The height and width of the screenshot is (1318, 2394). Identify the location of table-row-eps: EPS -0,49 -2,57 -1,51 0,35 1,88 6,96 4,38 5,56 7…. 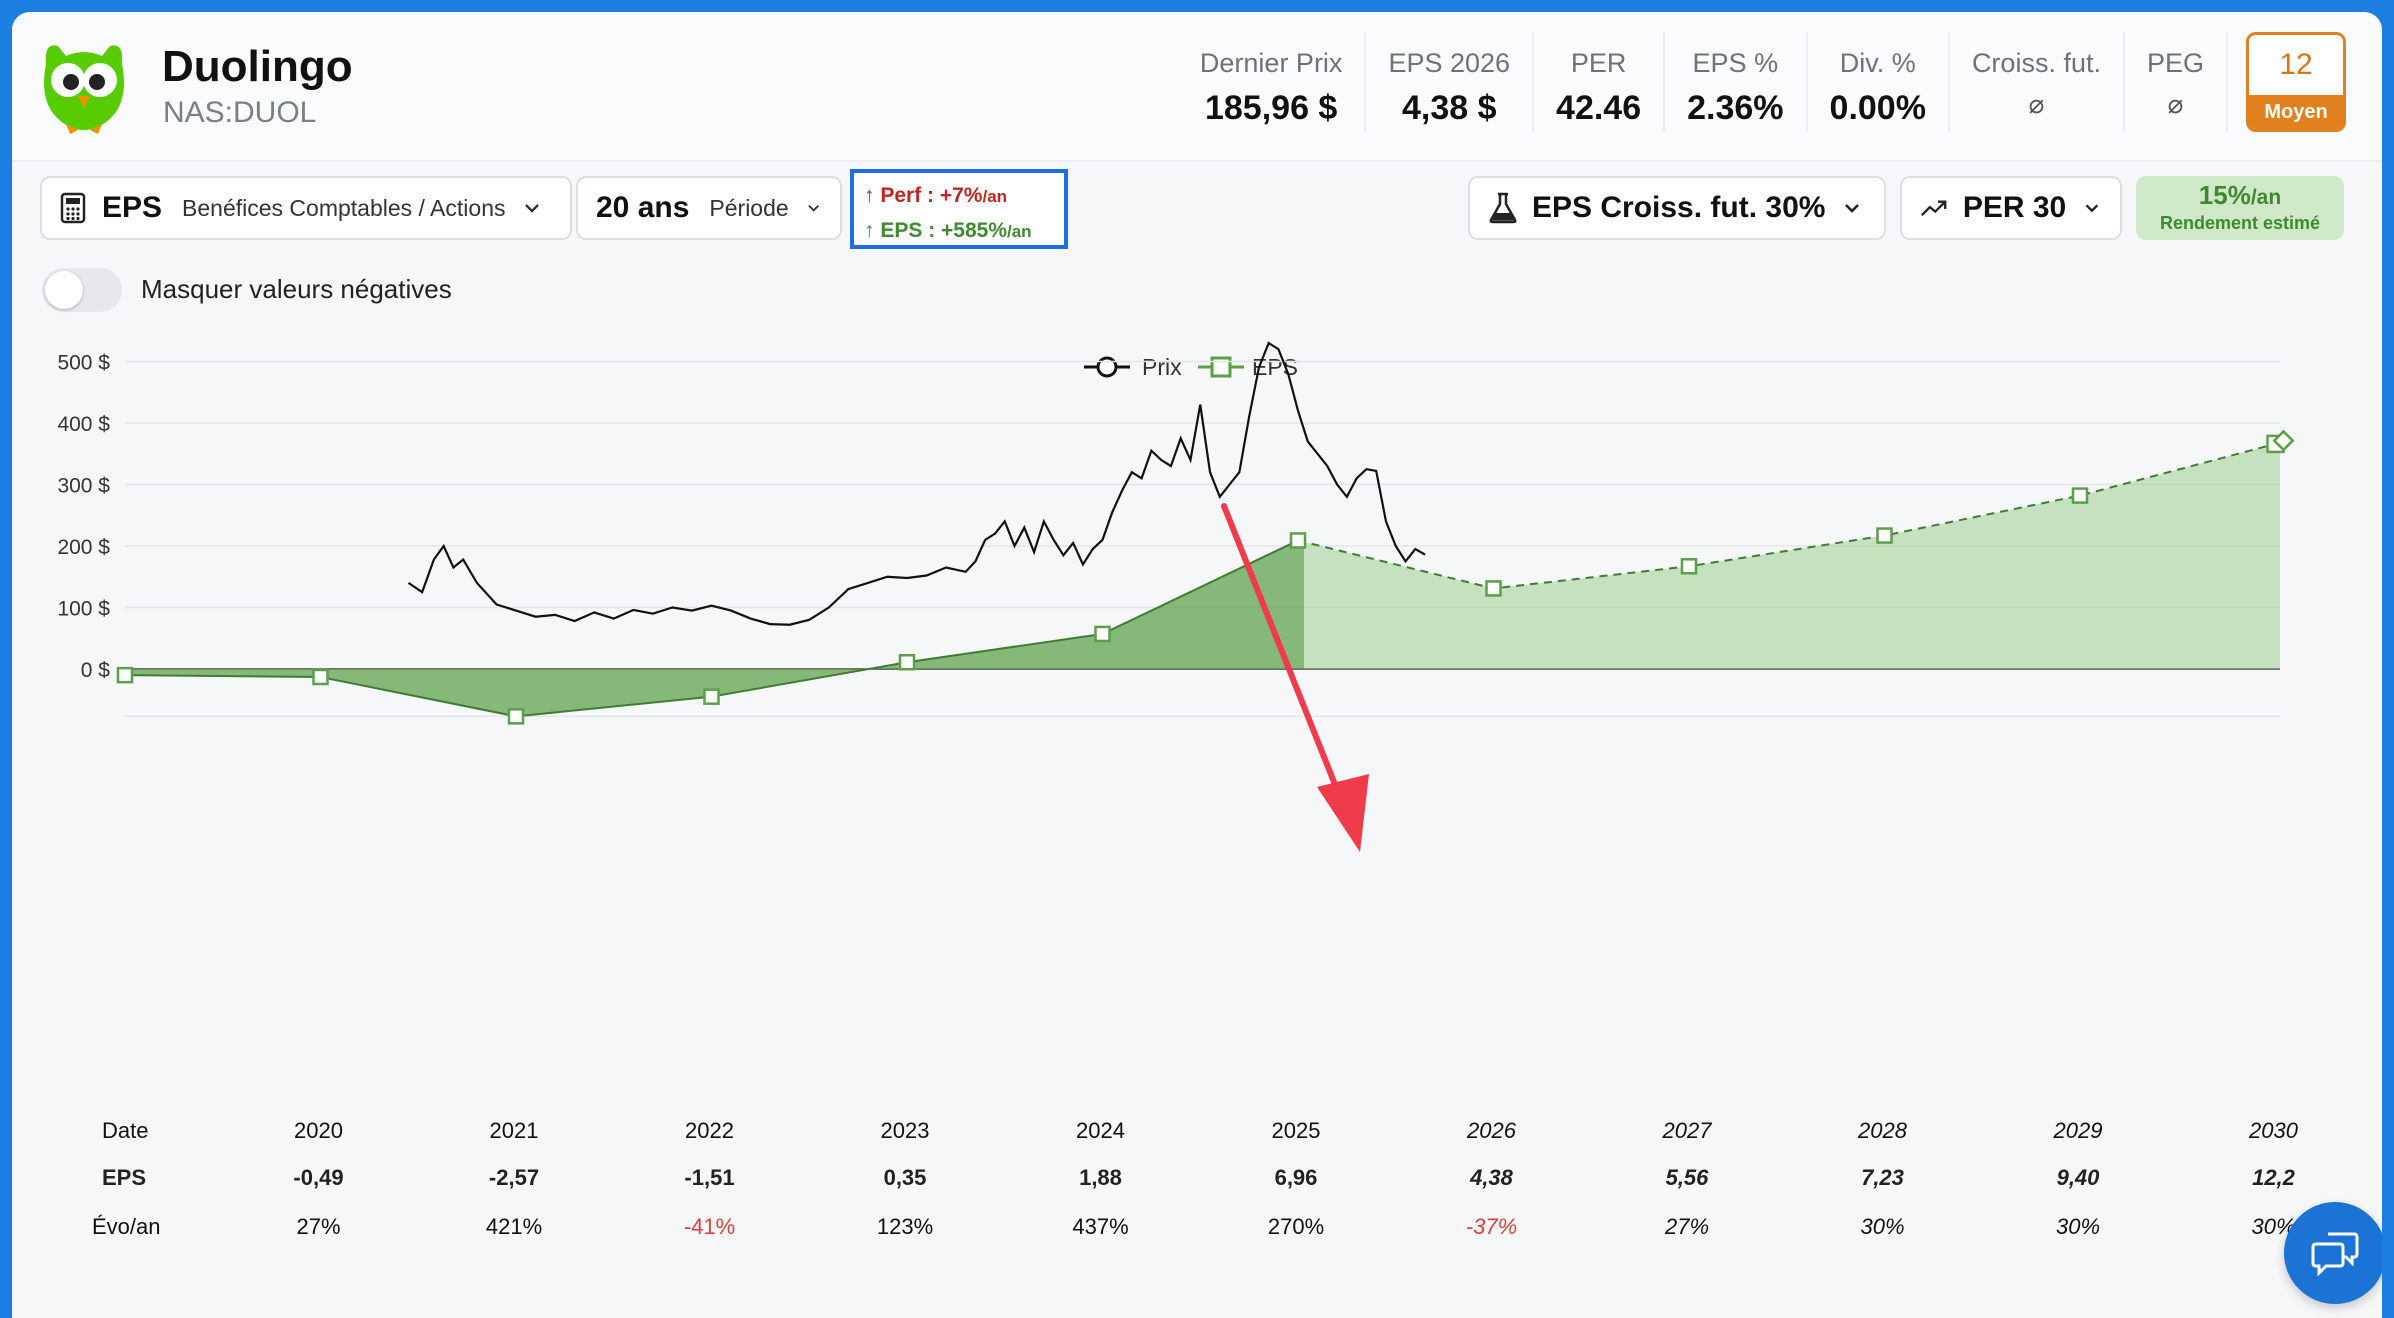
(1197, 1185).